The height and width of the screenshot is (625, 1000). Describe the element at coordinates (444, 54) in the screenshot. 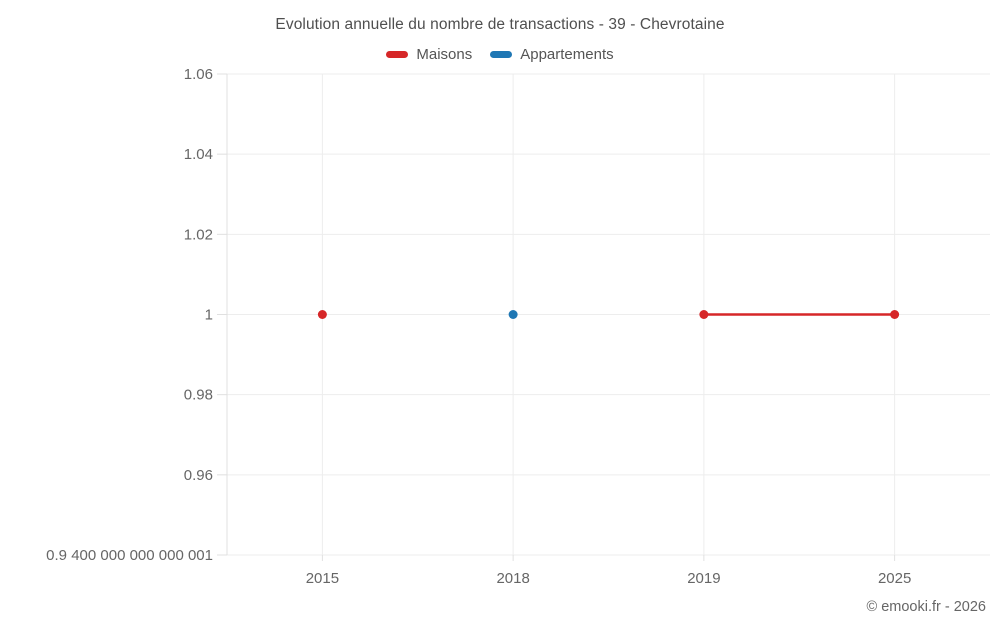

I see `legend-label: Maisons` at that location.